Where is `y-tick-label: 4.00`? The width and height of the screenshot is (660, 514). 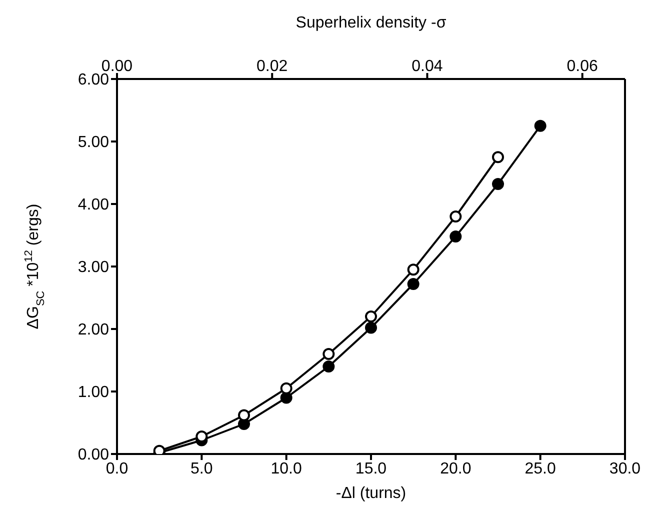 y-tick-label: 4.00 is located at coordinates (94, 205).